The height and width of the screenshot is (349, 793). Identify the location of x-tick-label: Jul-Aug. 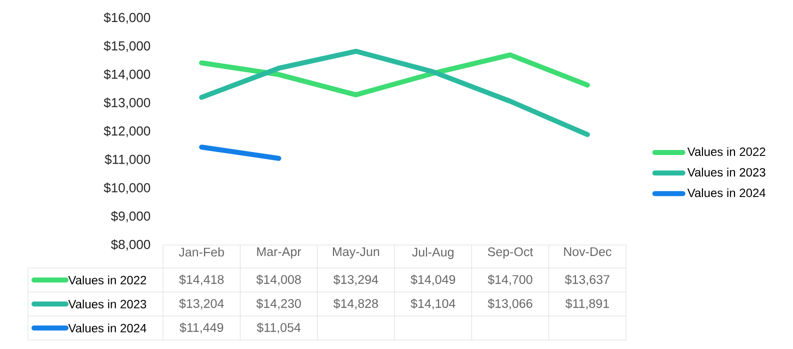
(433, 253).